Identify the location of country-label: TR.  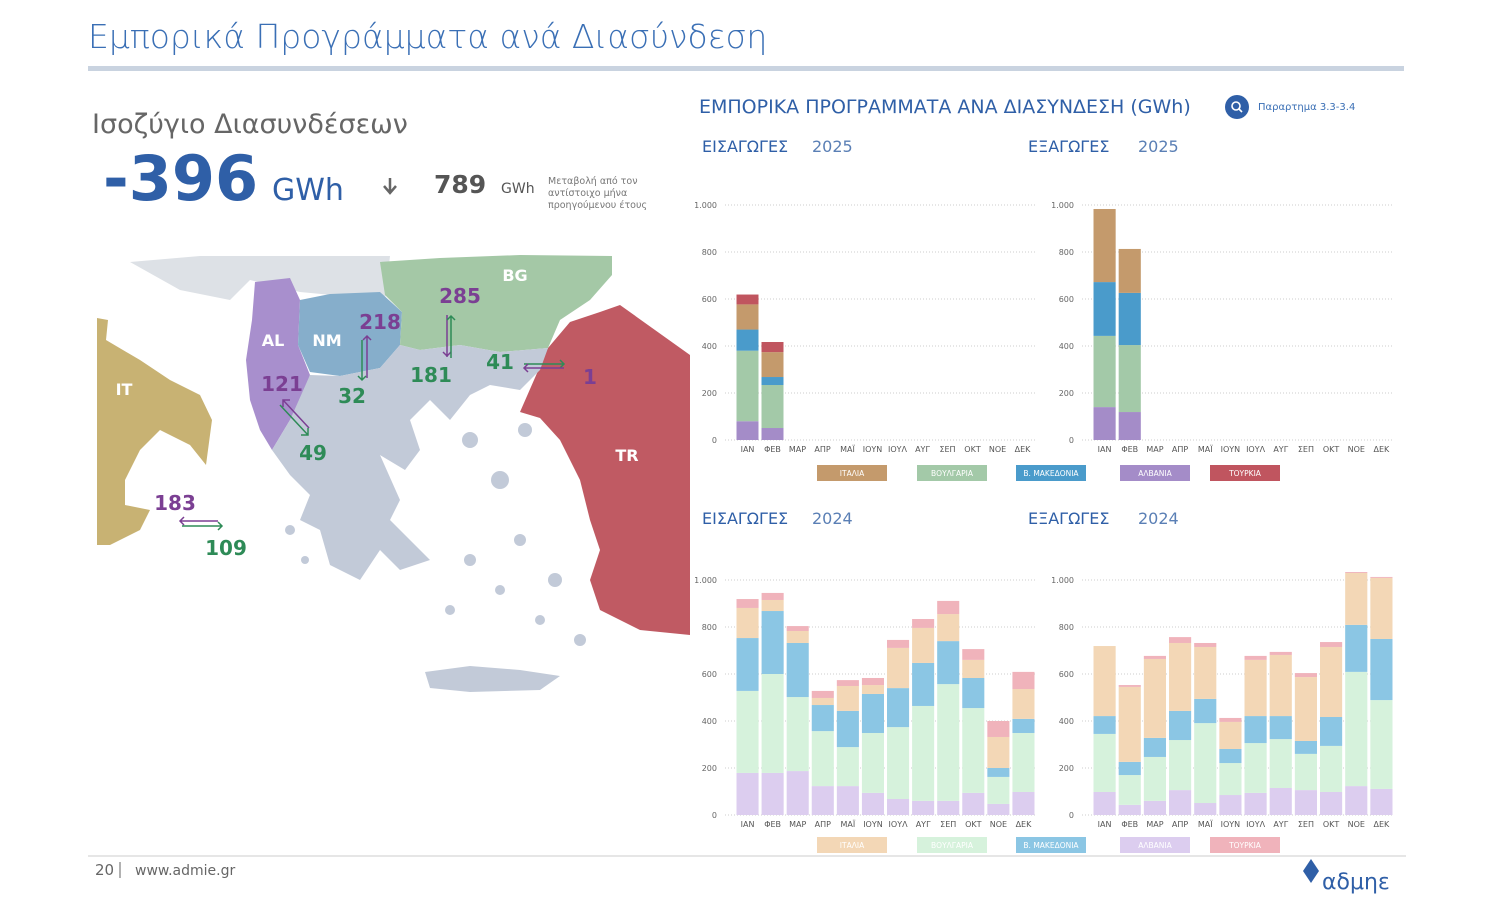
(626, 455).